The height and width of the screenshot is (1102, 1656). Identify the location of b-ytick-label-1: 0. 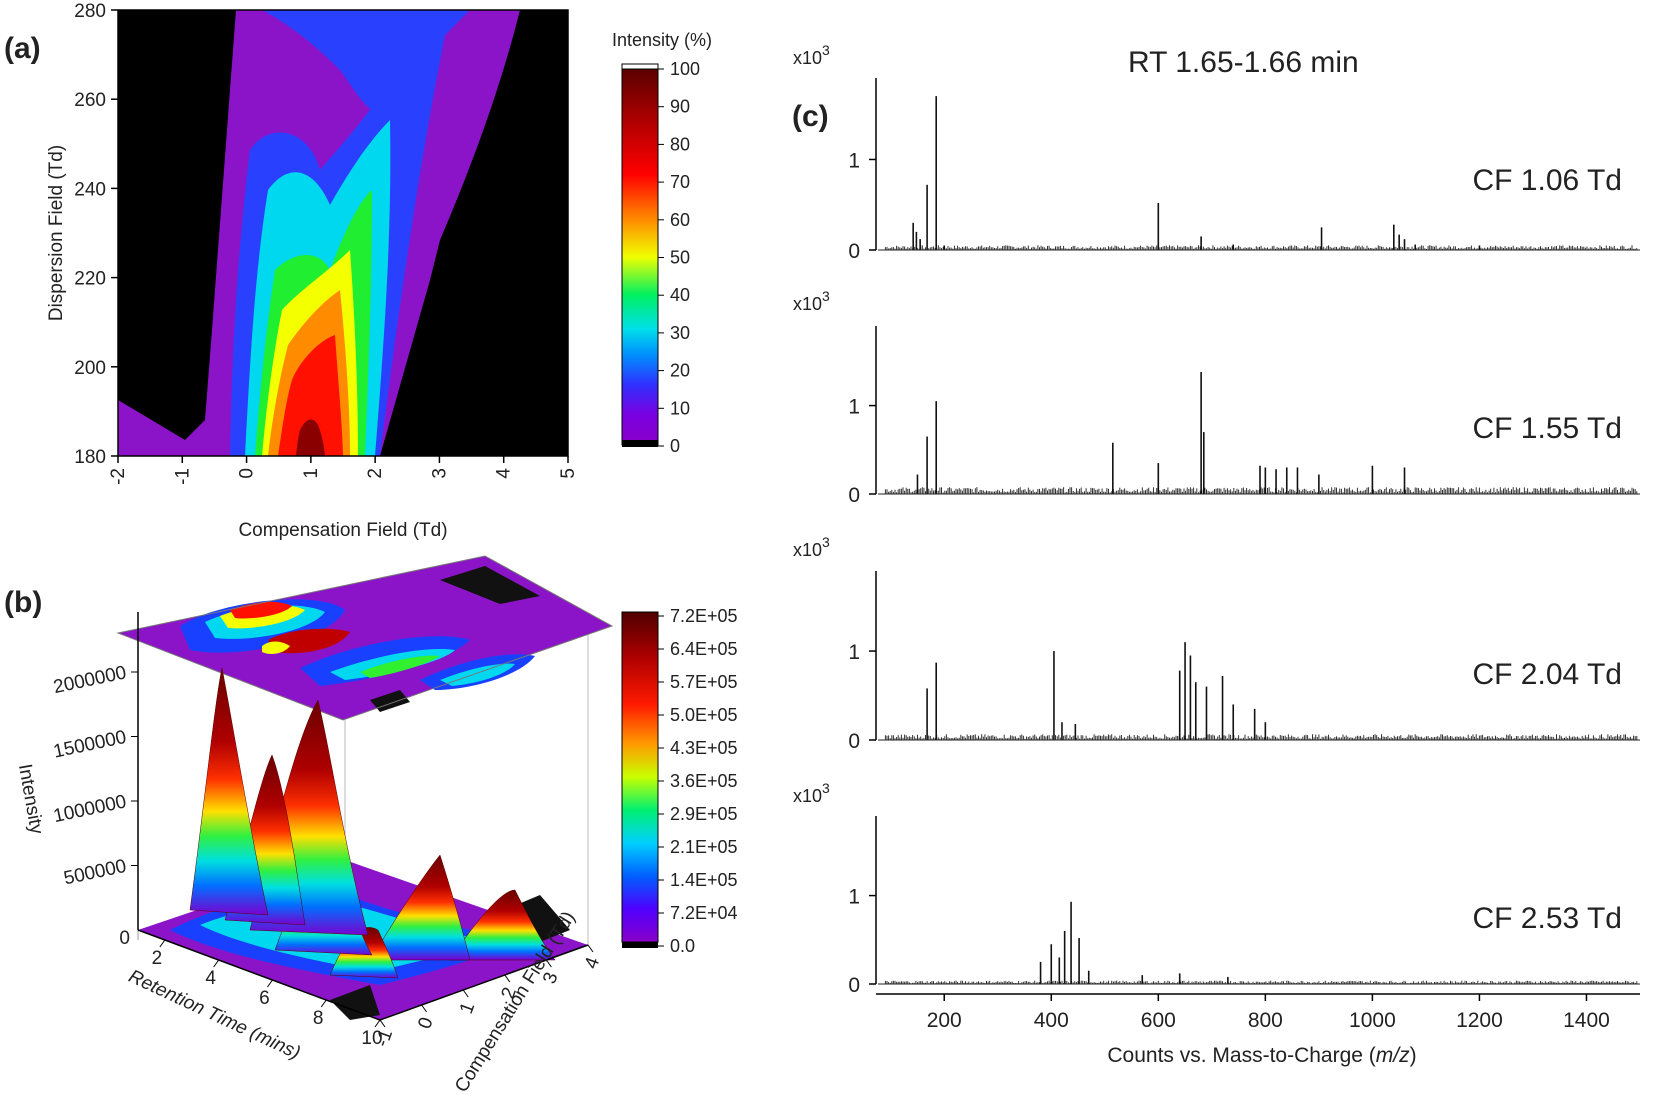
(425, 1023).